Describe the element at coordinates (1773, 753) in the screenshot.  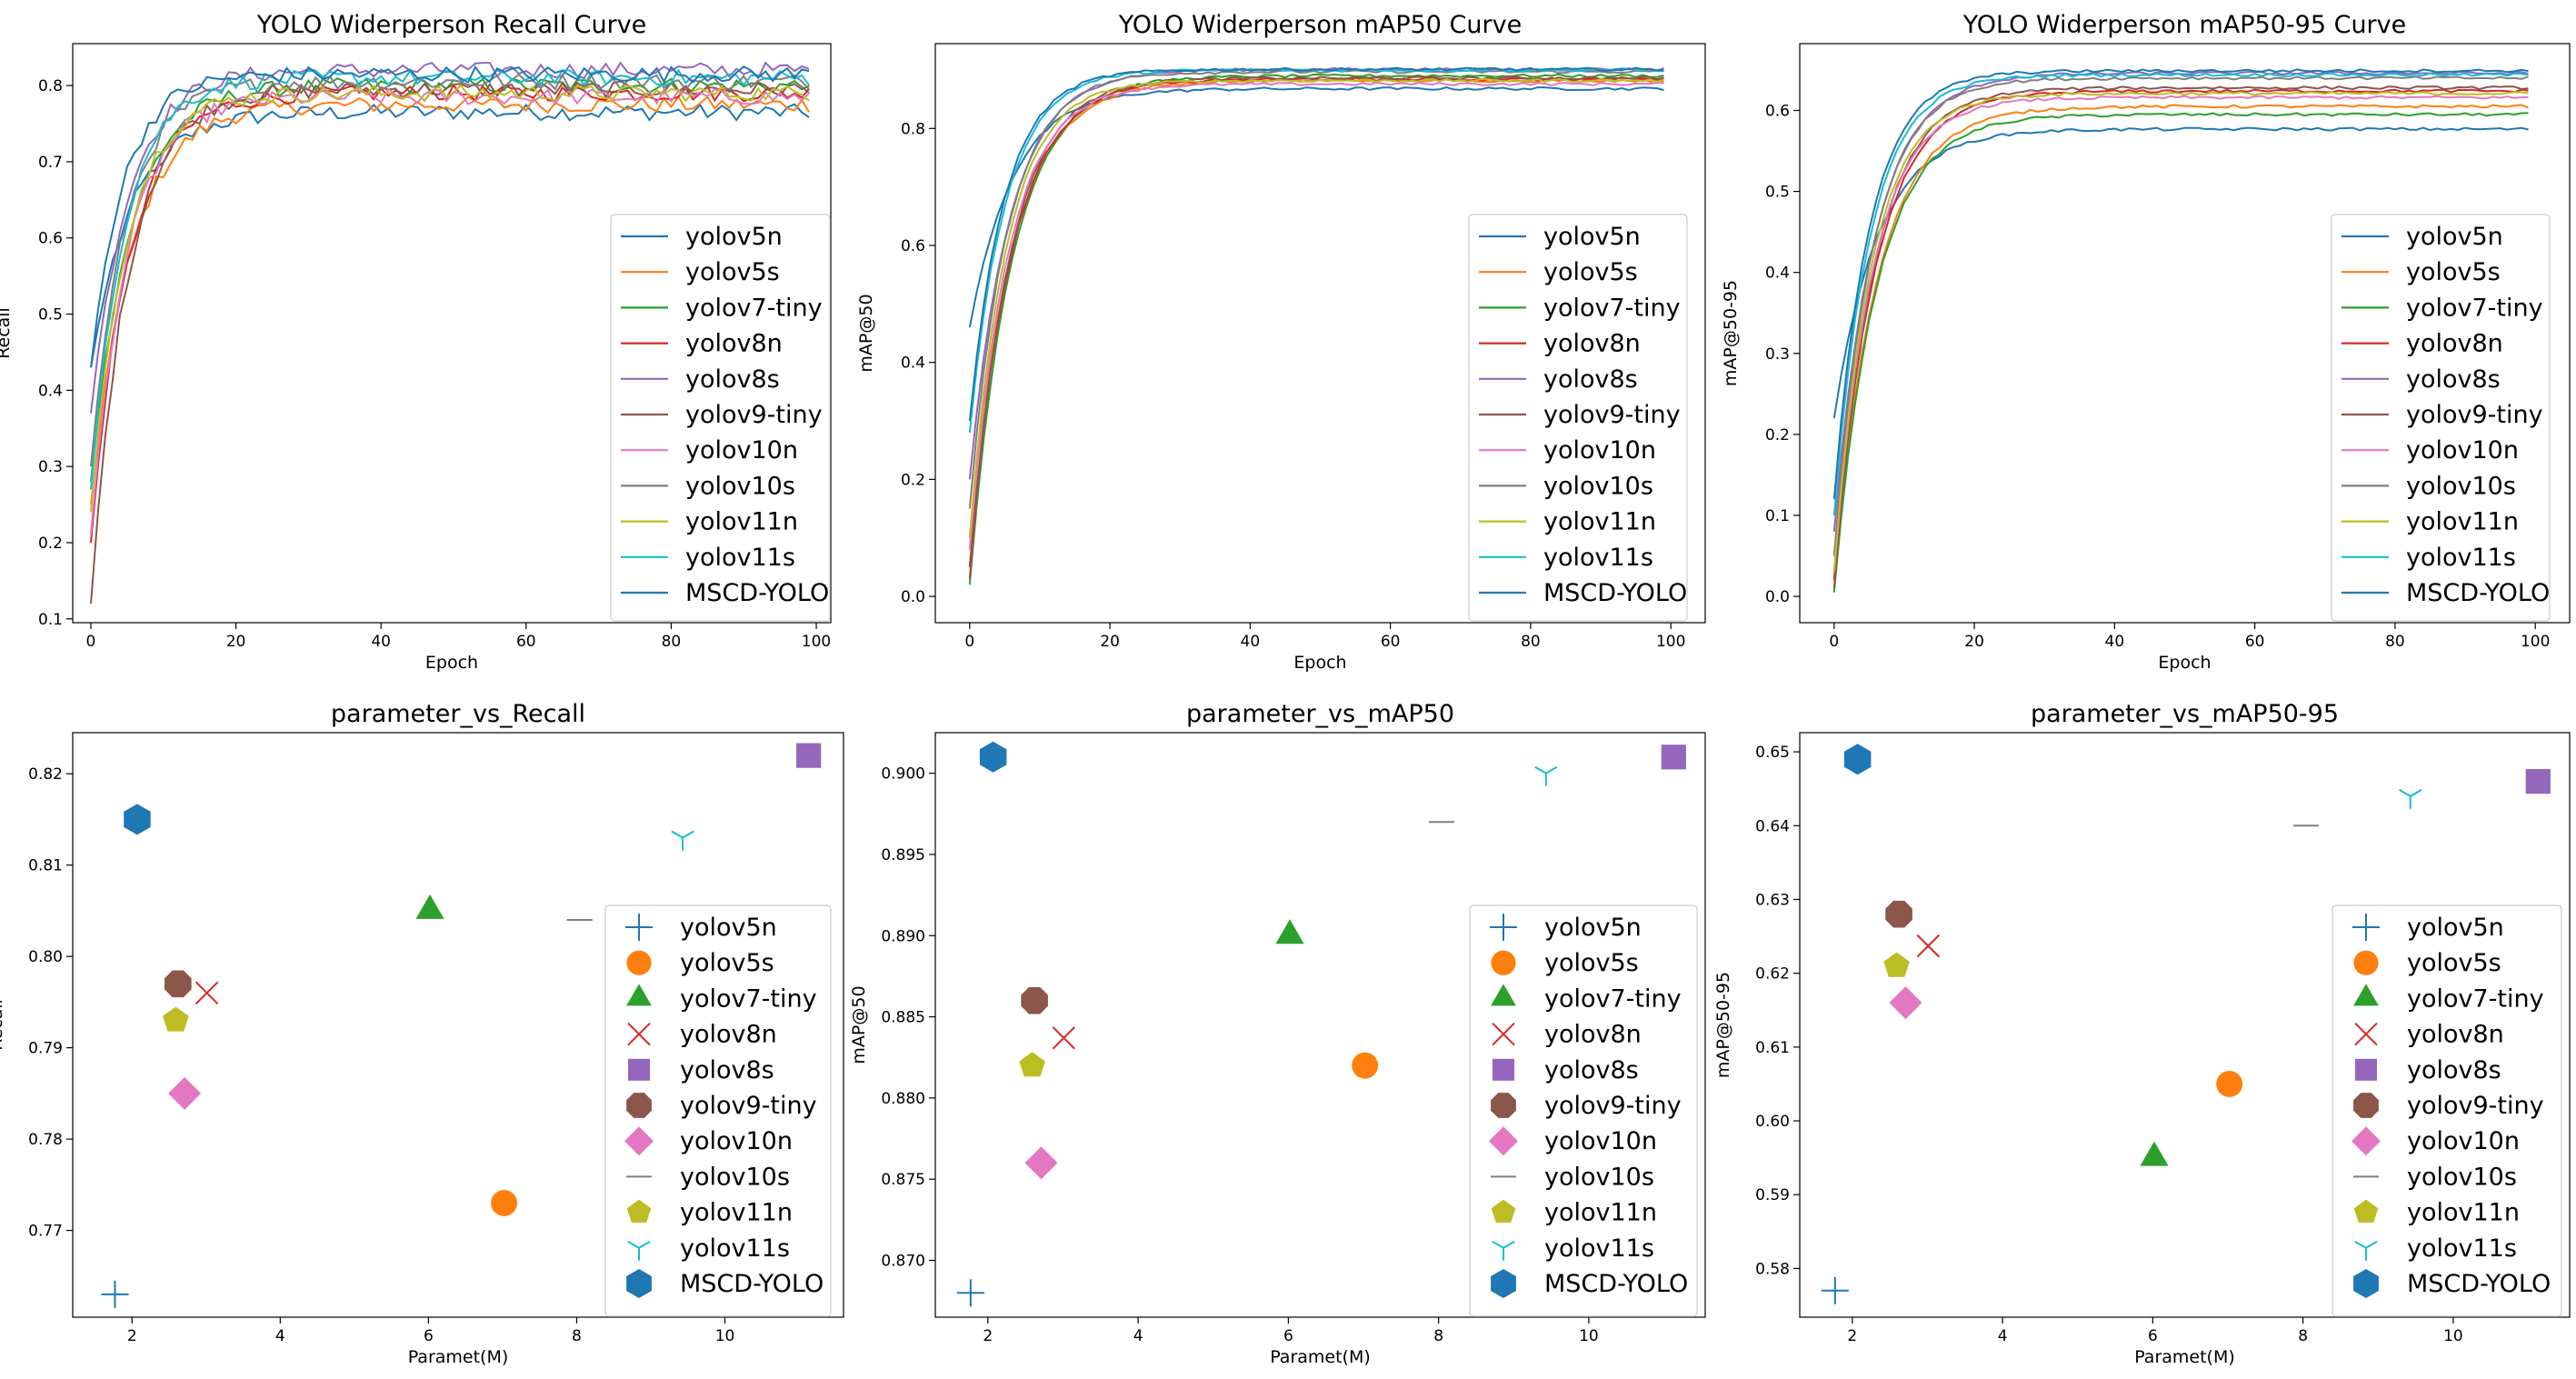
I see `y-tick-label: 0.65` at that location.